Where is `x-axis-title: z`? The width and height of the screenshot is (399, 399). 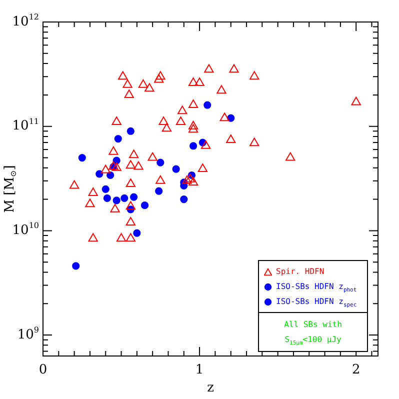
x-axis-title: z is located at coordinates (210, 388).